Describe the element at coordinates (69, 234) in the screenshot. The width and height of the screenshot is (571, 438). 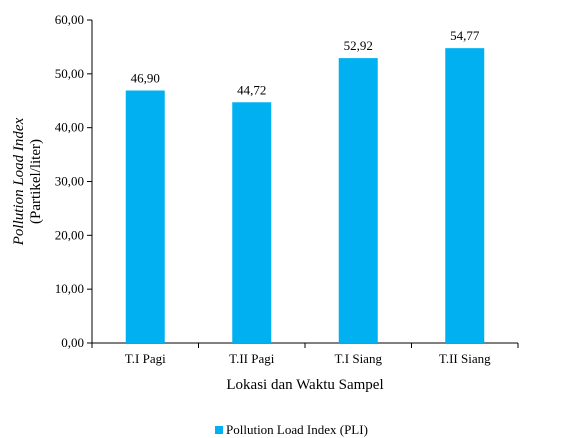
I see `y-tick-label: 20,00` at that location.